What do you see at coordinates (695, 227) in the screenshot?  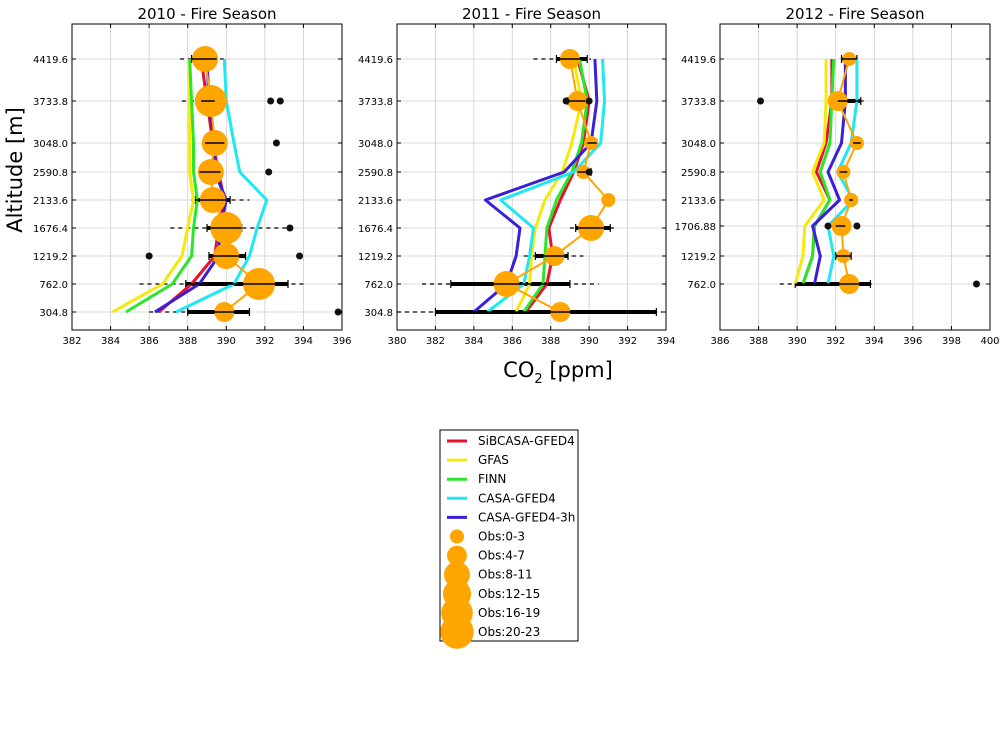 I see `y-tick-label: 1706.88` at bounding box center [695, 227].